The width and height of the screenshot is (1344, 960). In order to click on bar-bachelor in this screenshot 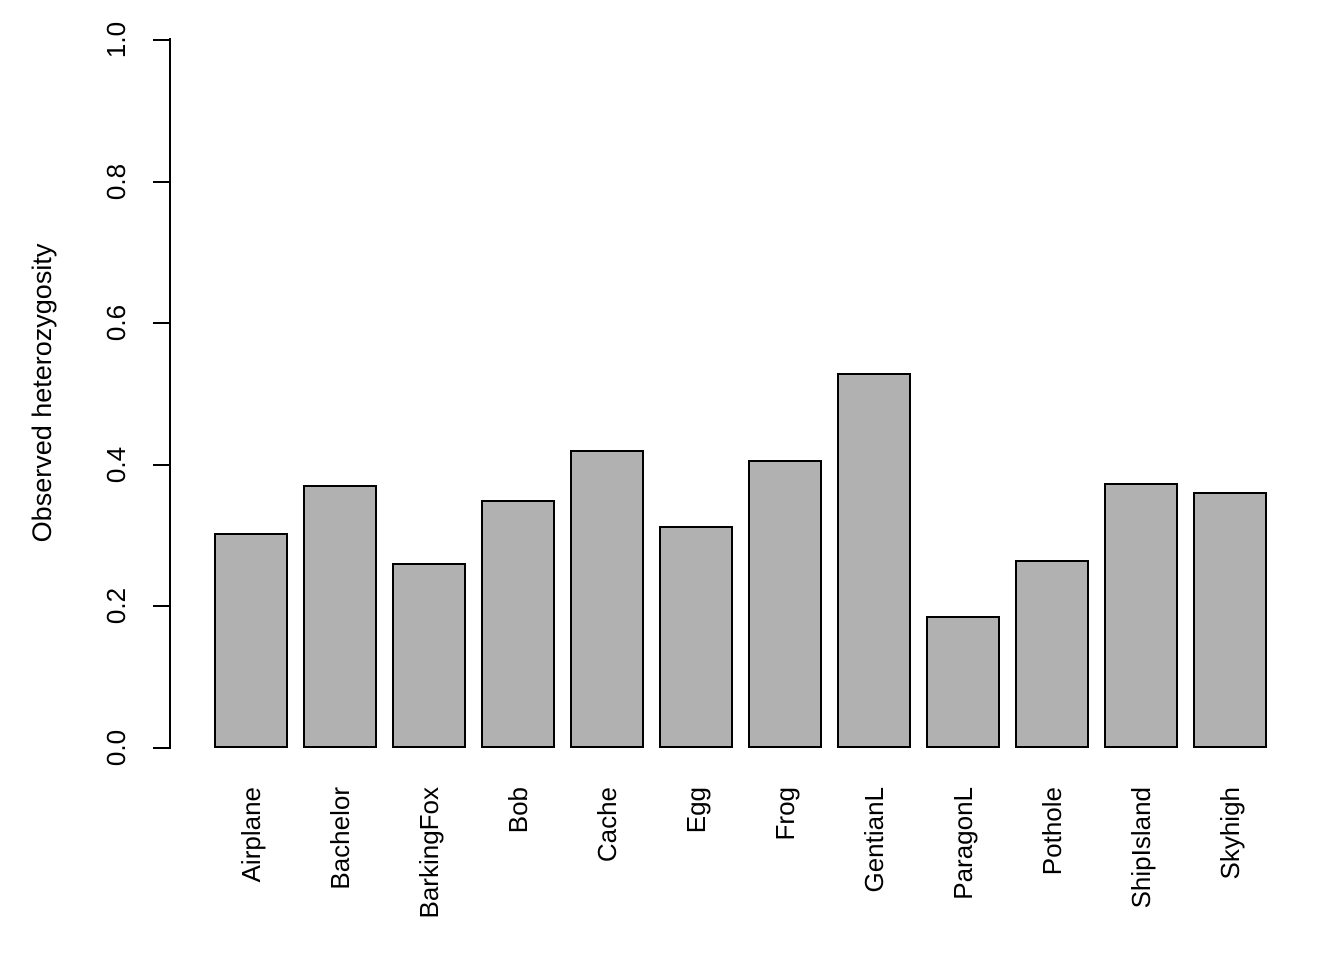, I will do `click(340, 616)`.